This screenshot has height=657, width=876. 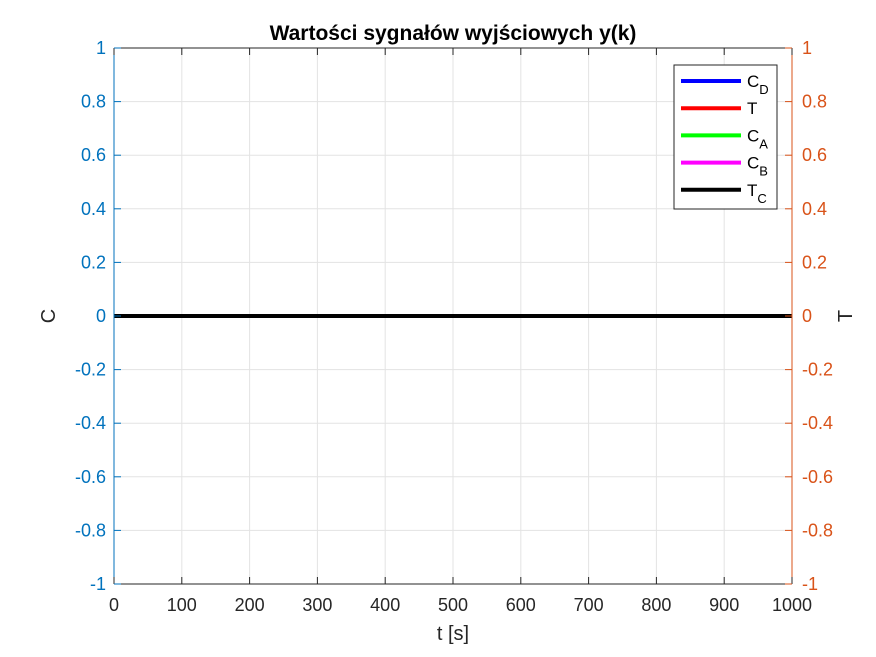 What do you see at coordinates (453, 33) in the screenshot?
I see `chart-title: Wartości sygnałów wyjściowych y(k)` at bounding box center [453, 33].